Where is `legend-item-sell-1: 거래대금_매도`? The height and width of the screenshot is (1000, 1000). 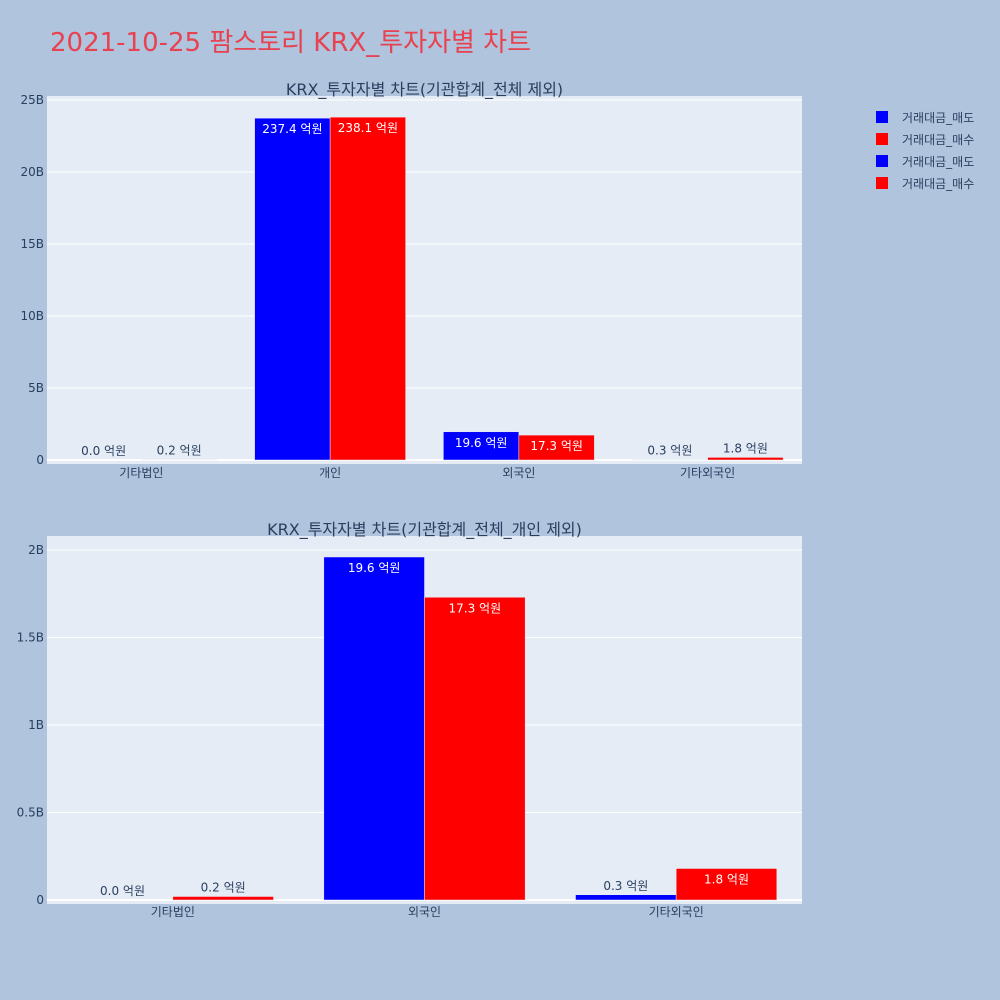 legend-item-sell-1: 거래대금_매도 is located at coordinates (925, 117).